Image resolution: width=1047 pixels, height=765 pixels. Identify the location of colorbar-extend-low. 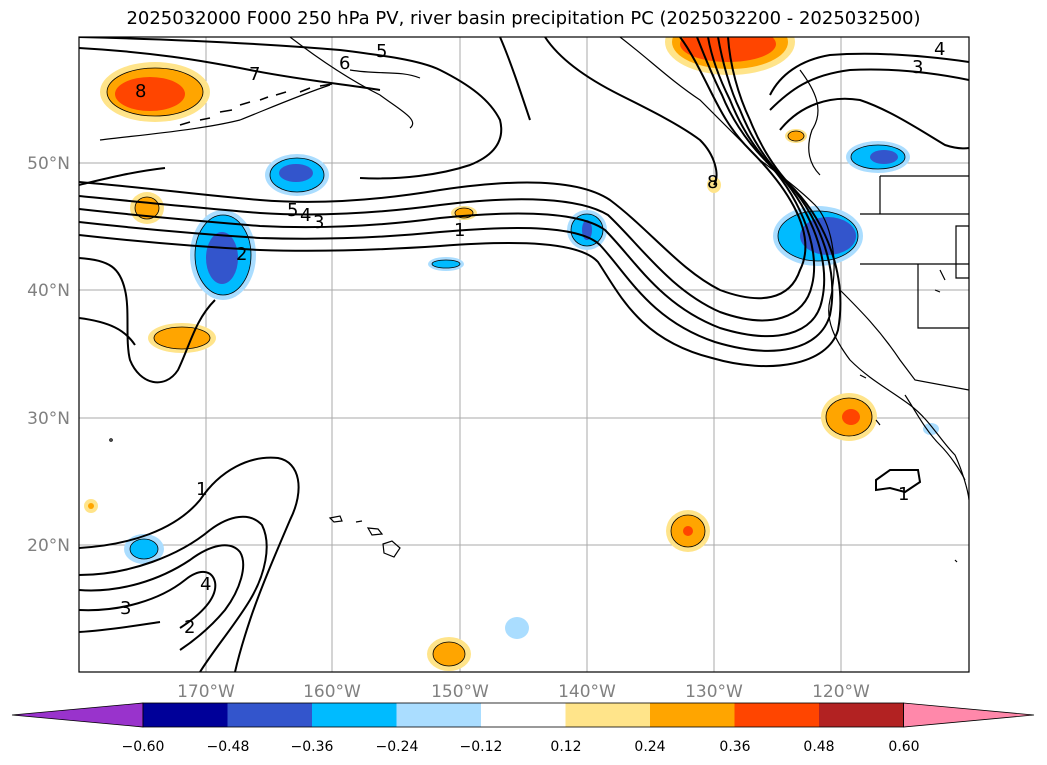
(77, 715).